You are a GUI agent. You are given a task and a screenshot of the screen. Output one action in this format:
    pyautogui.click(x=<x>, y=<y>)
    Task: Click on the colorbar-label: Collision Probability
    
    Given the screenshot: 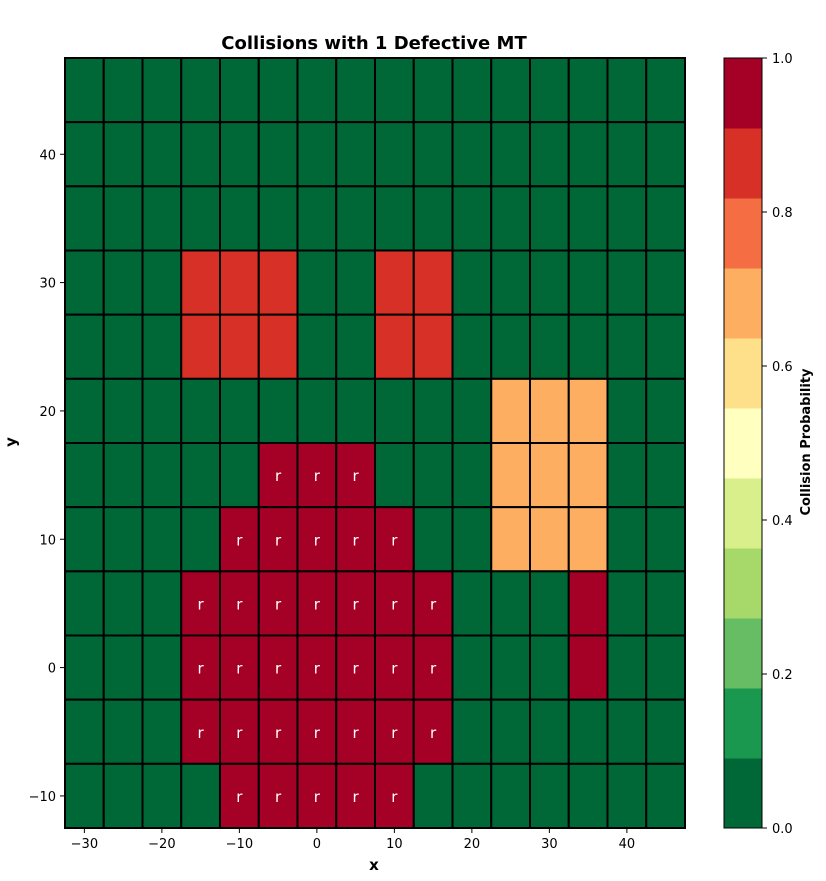 What is the action you would take?
    pyautogui.click(x=806, y=442)
    